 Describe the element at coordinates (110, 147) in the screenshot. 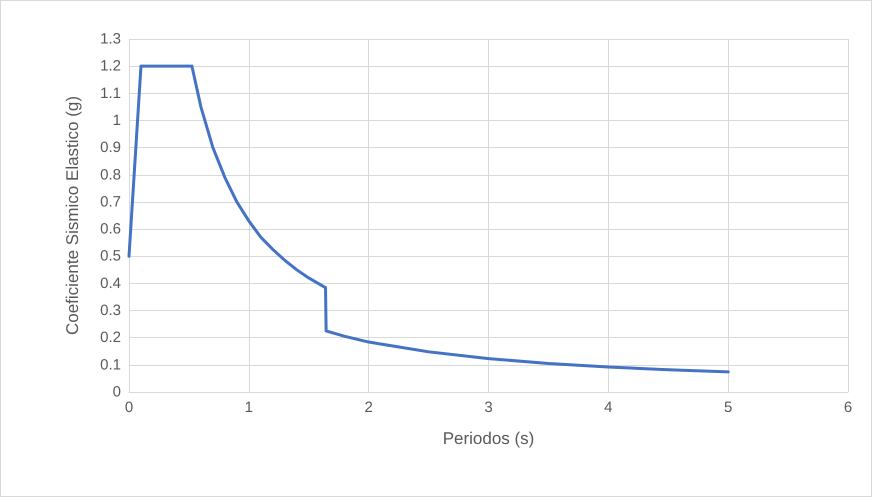

I see `y-tick-label: 0.9` at that location.